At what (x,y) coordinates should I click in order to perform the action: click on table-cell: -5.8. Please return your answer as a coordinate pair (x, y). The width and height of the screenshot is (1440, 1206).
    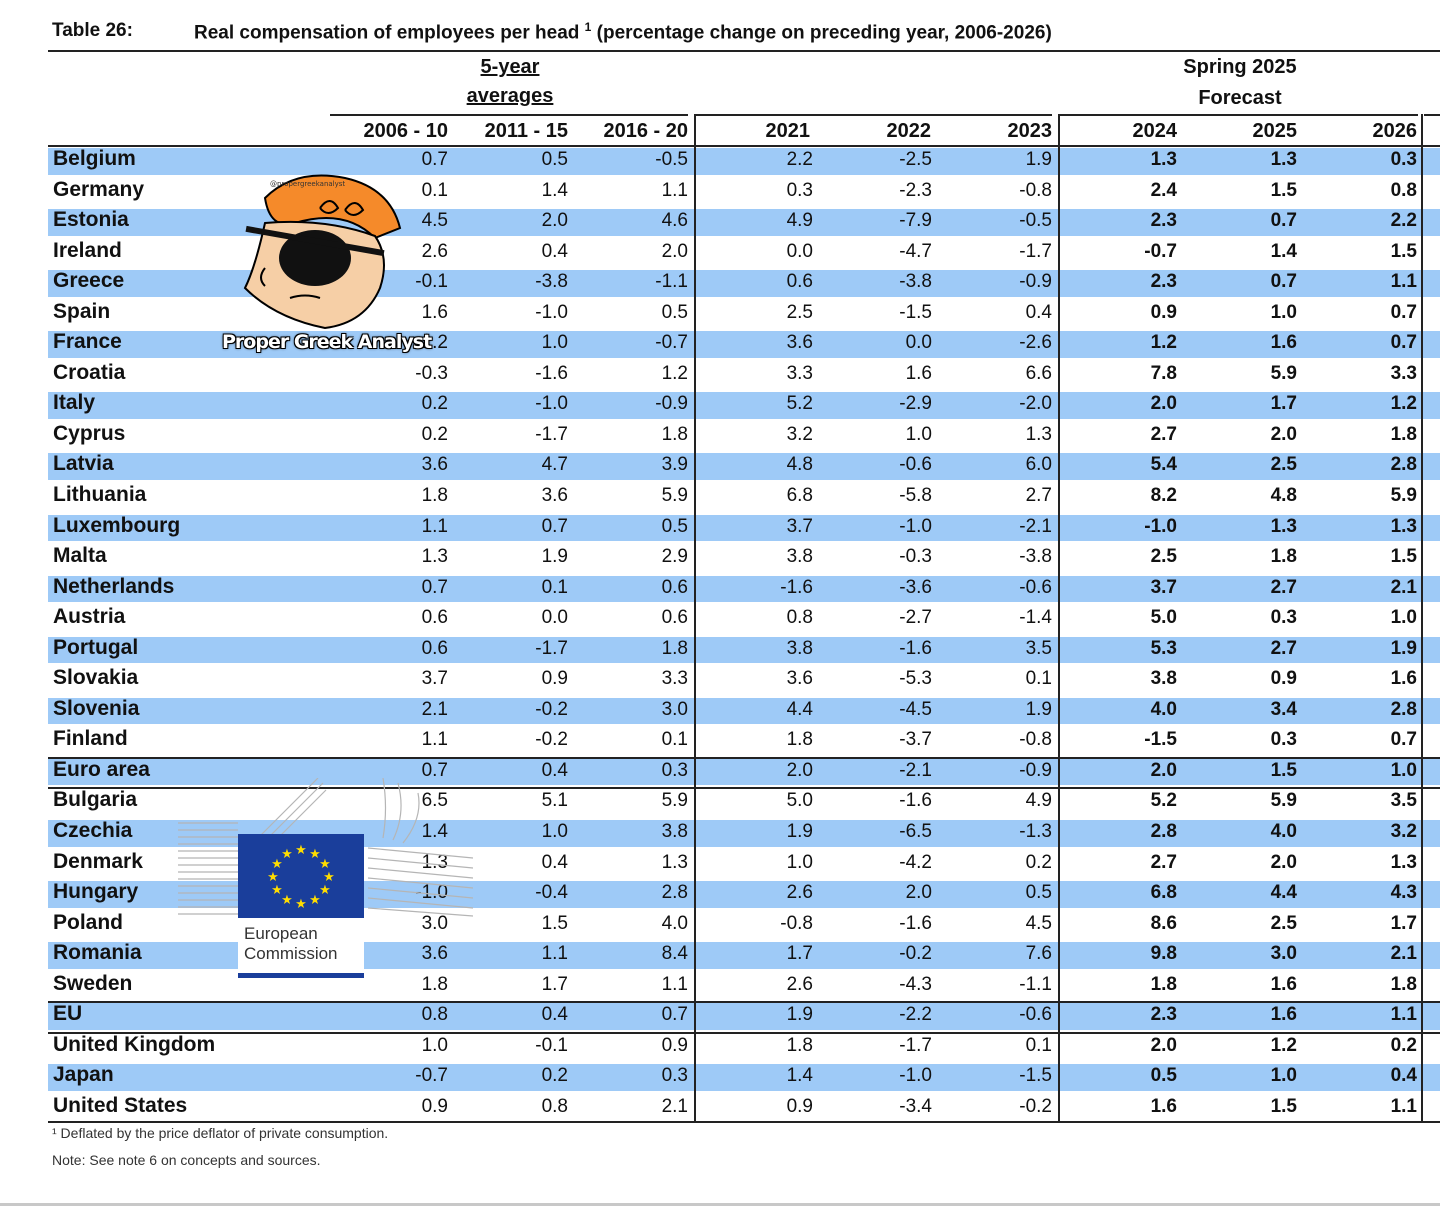
    Looking at the image, I should click on (915, 496).